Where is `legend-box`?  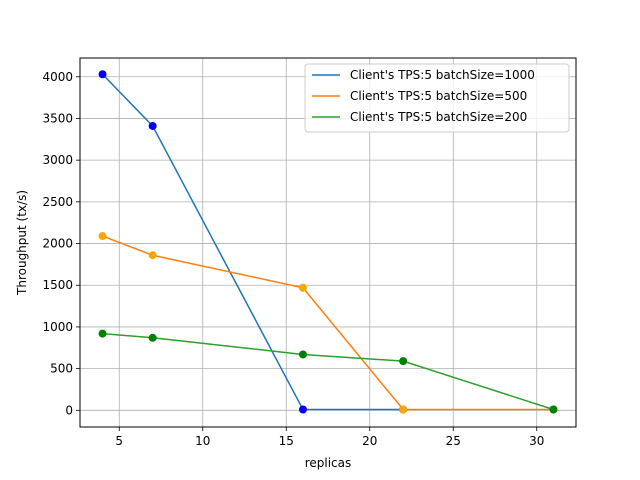
legend-box is located at coordinates (437, 98).